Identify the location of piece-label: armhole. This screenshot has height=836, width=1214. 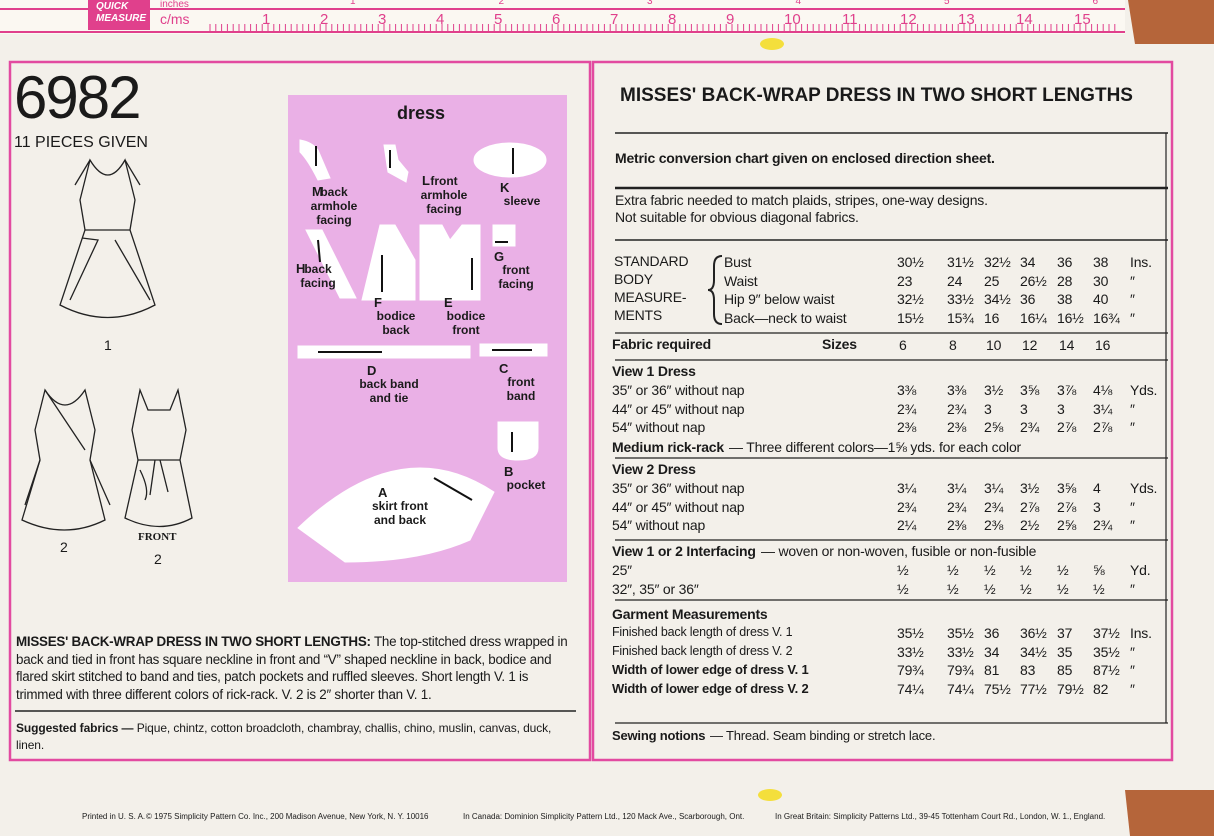
(444, 195).